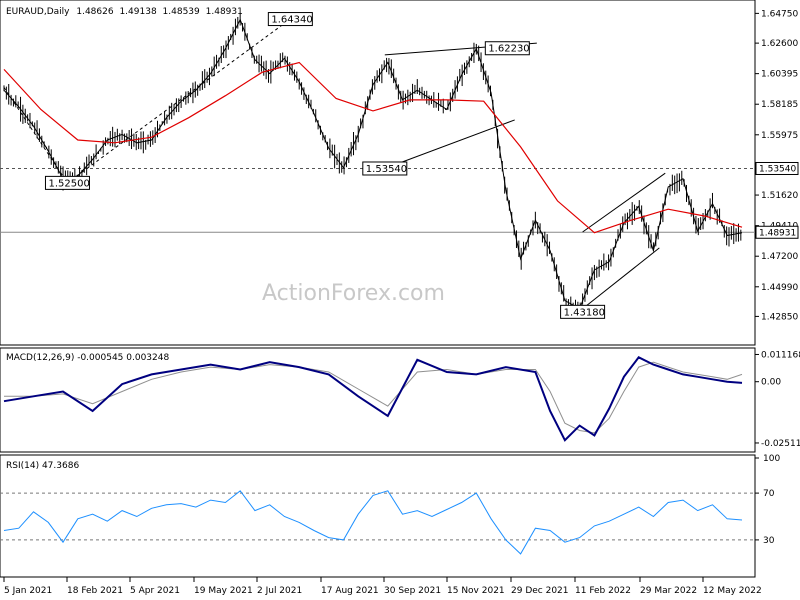 This screenshot has width=800, height=600. What do you see at coordinates (779, 105) in the screenshot?
I see `price-axis-tick: 1.58185` at bounding box center [779, 105].